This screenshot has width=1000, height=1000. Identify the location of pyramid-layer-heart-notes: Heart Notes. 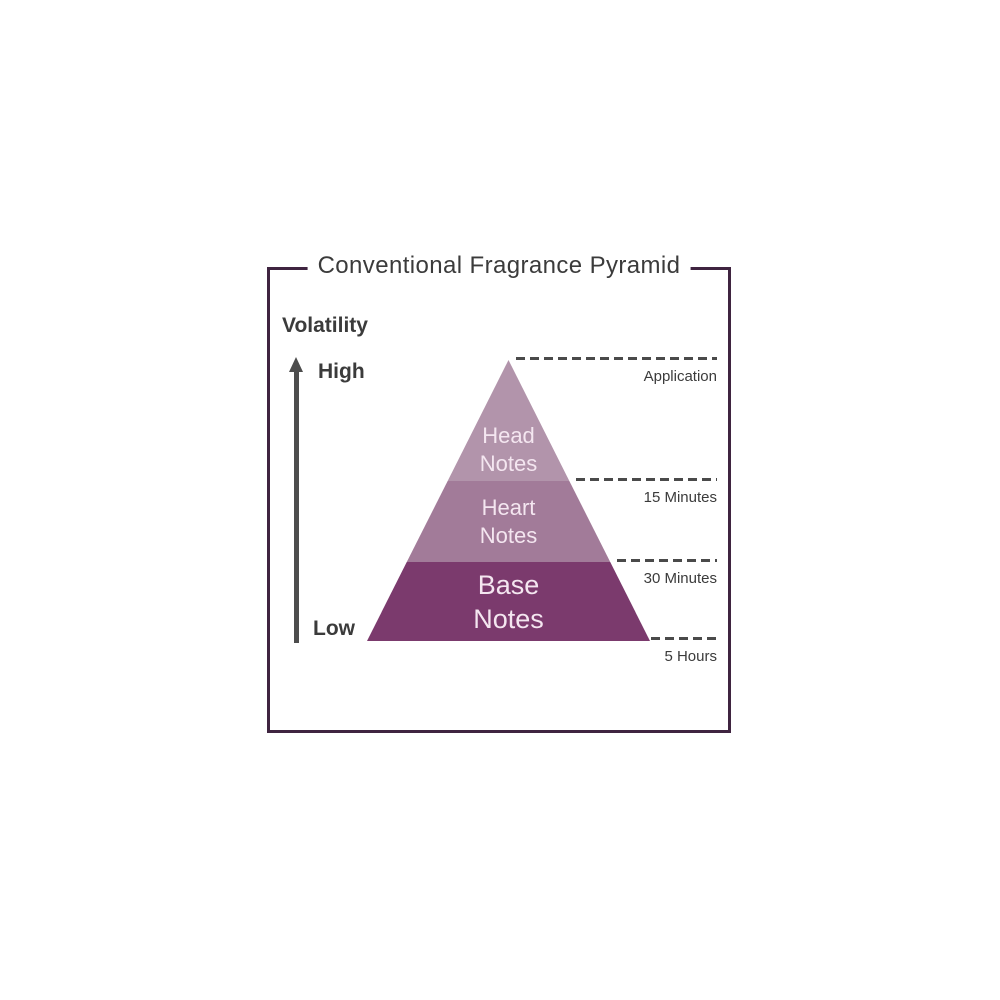
(508, 521).